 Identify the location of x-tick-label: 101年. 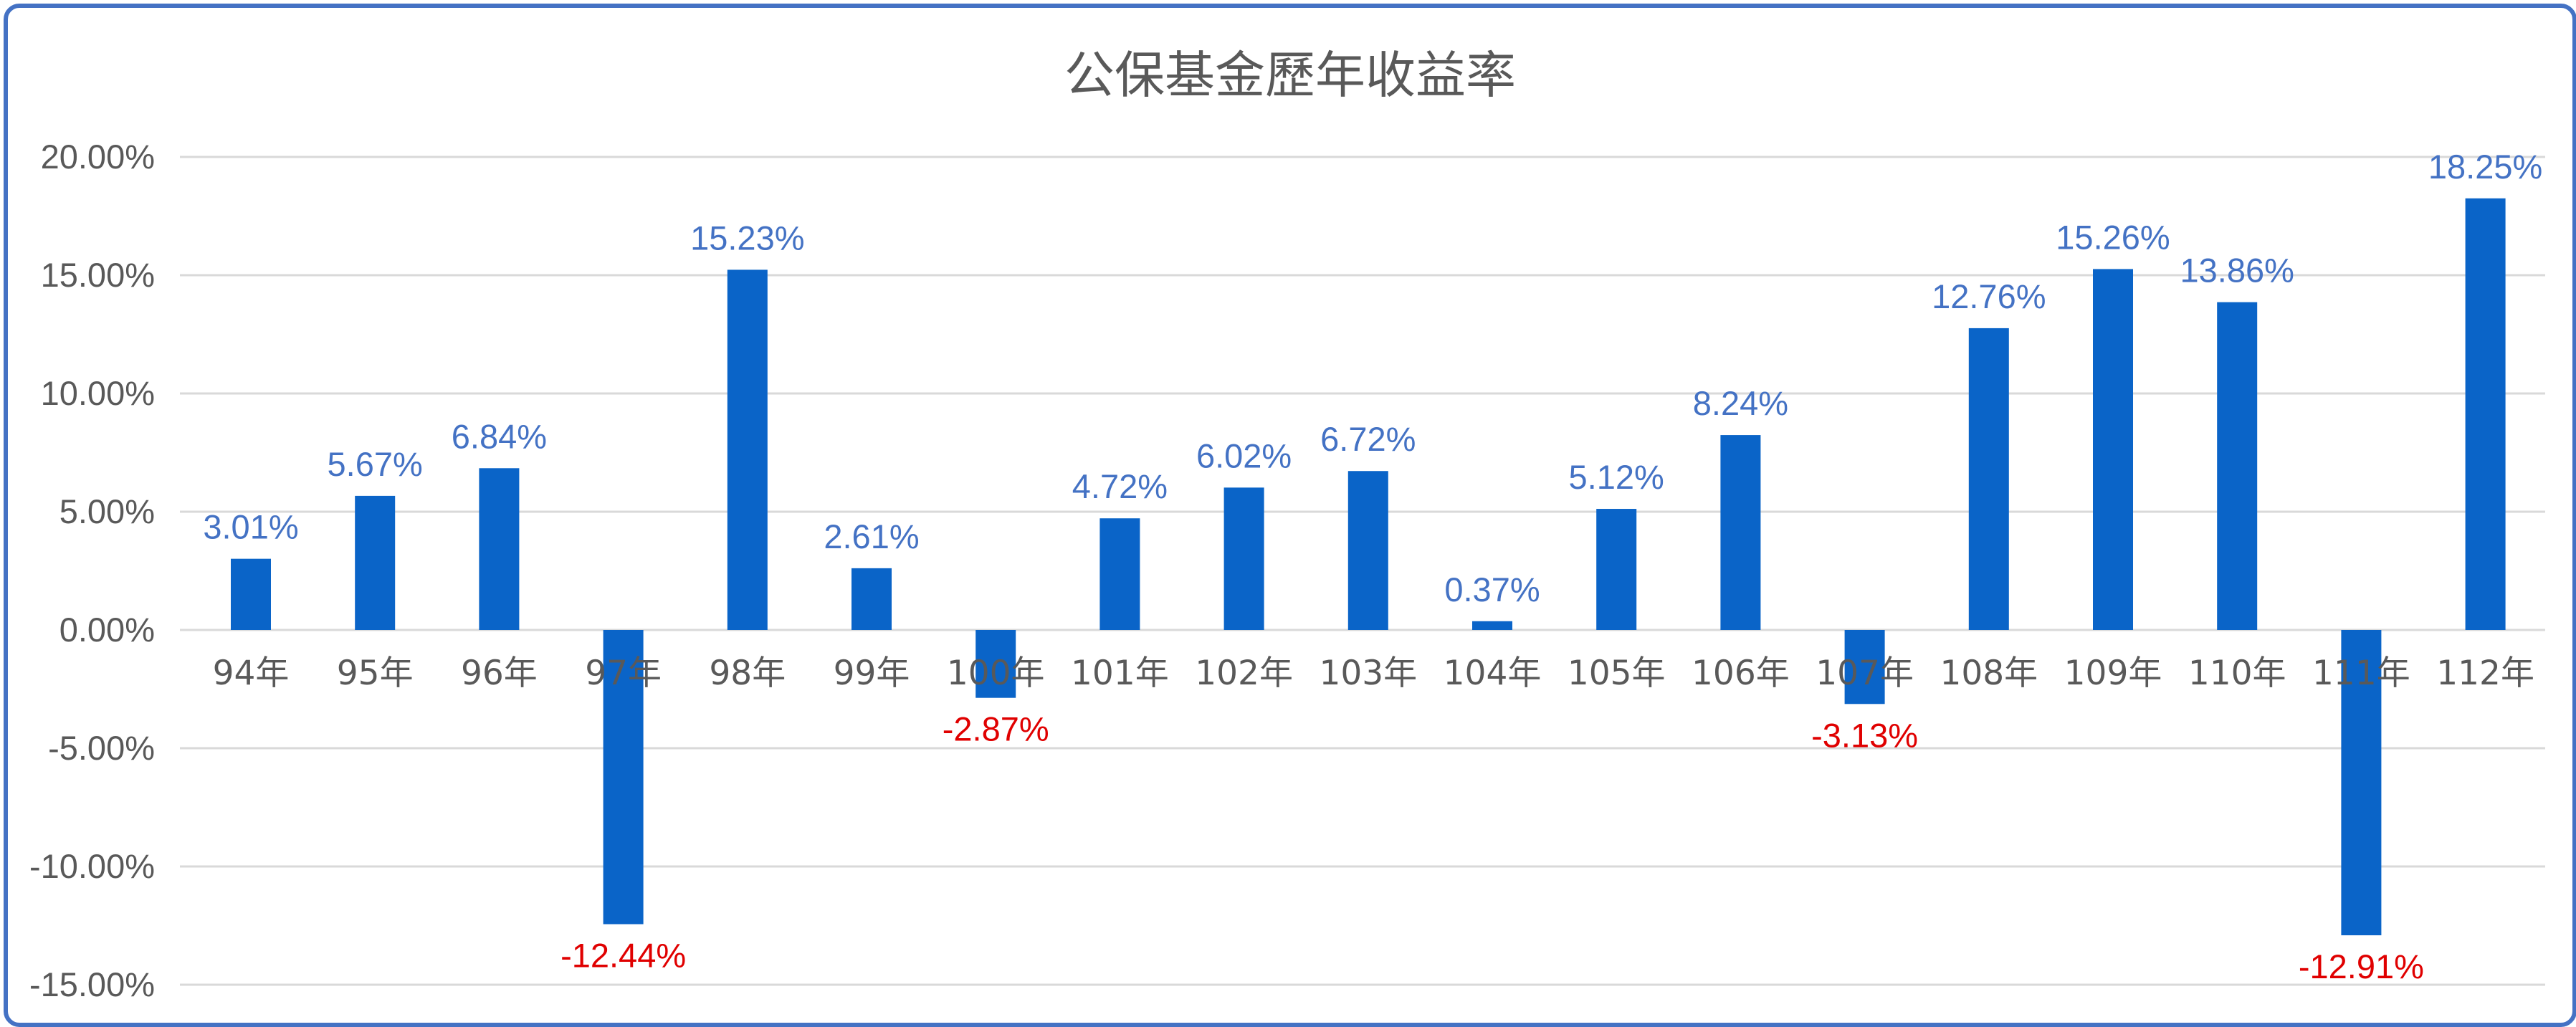
(1120, 673).